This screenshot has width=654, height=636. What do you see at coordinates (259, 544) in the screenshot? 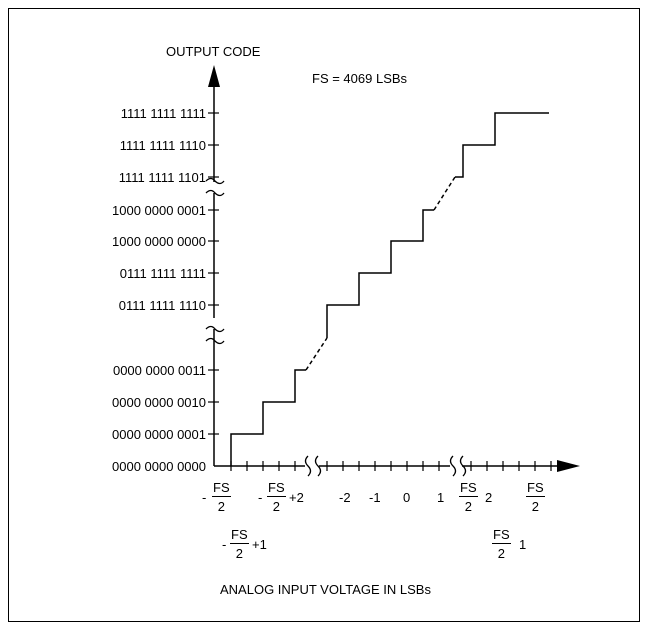
I see `x-label-suffix: +1` at bounding box center [259, 544].